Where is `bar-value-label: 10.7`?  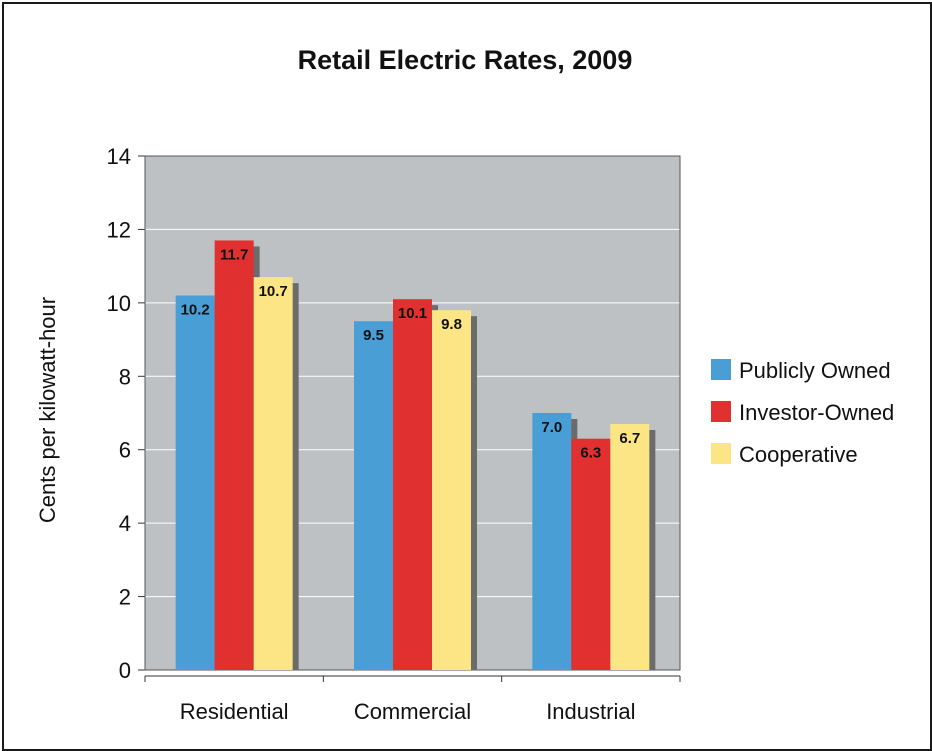
bar-value-label: 10.7 is located at coordinates (273, 291).